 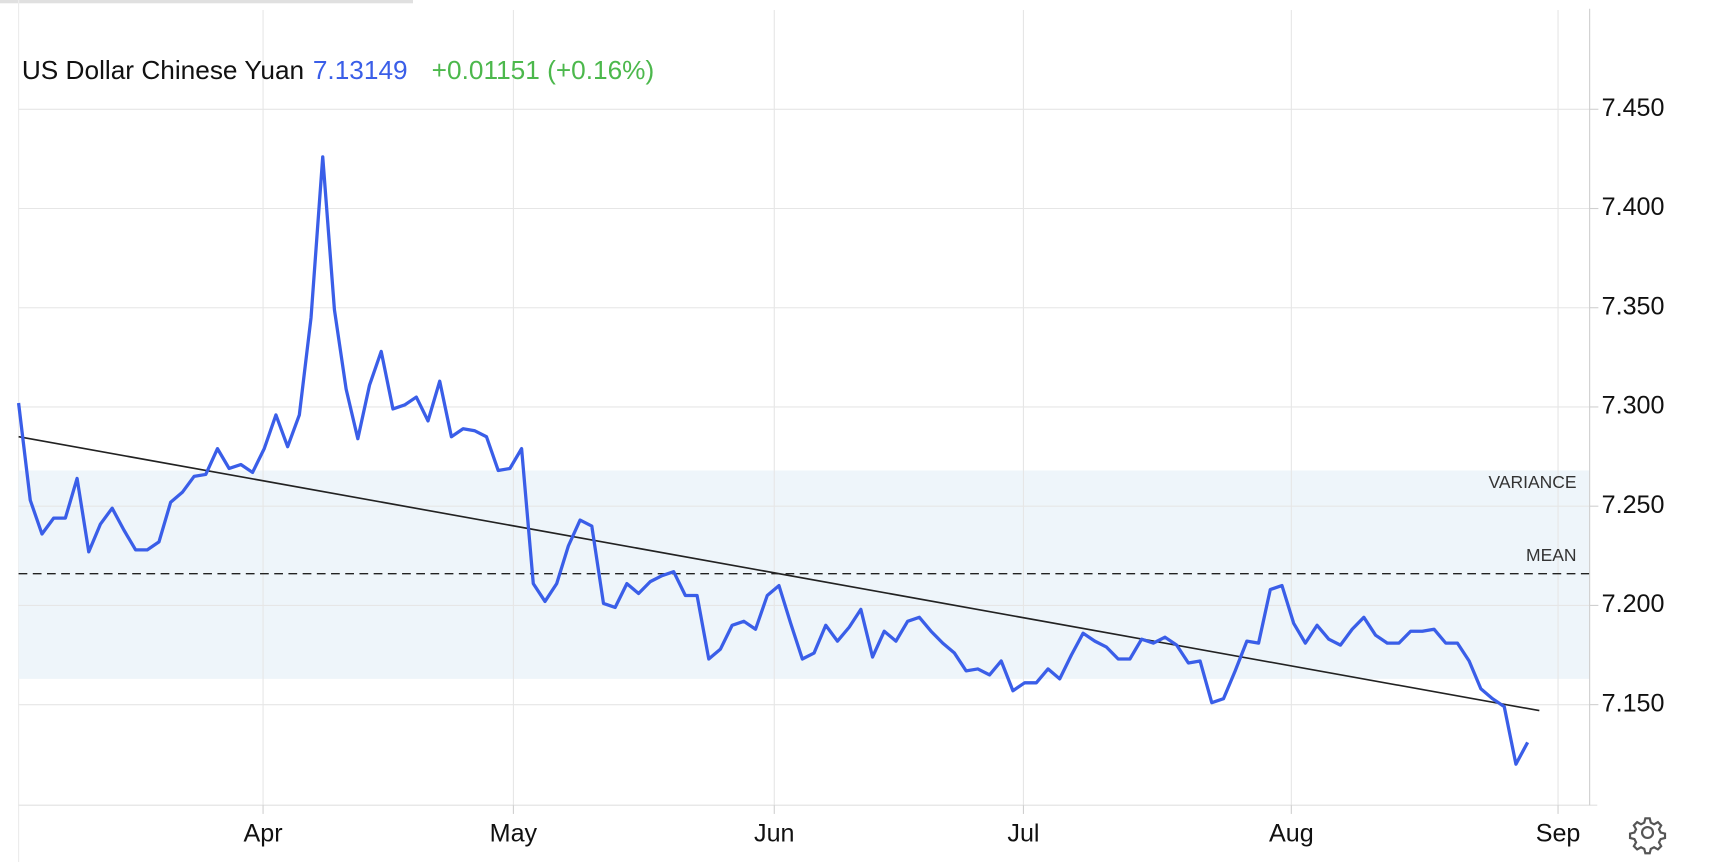 What do you see at coordinates (1023, 833) in the screenshot?
I see `x-tick-label: Jul` at bounding box center [1023, 833].